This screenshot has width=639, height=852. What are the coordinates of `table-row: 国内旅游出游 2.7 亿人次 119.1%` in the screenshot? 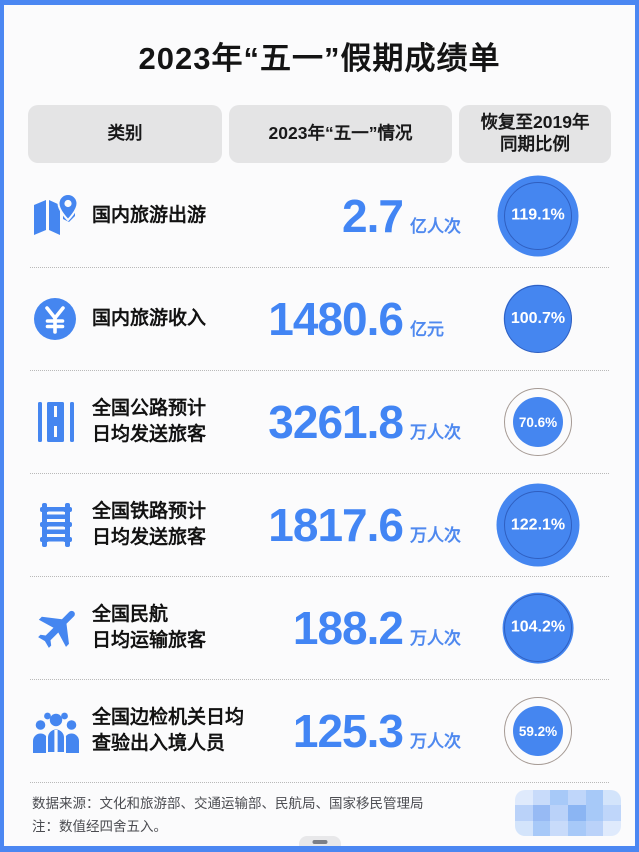 It's located at (319, 216).